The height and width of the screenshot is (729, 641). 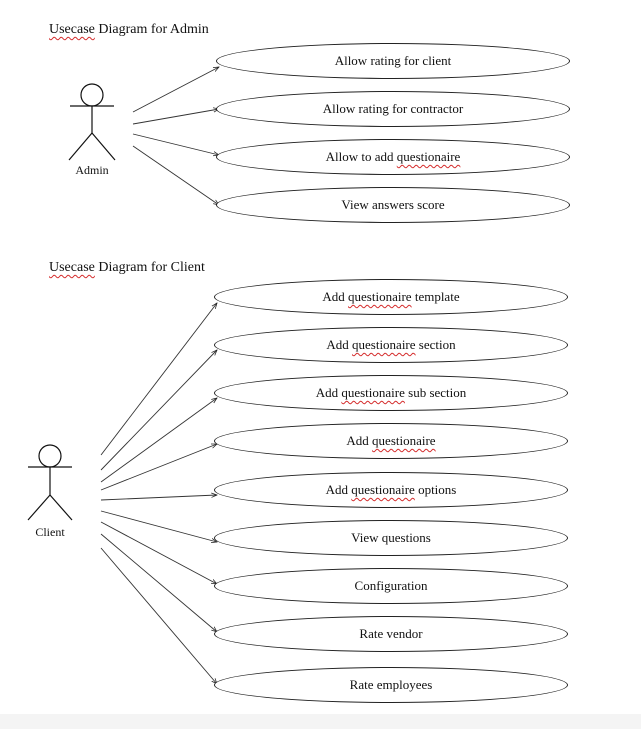 I want to click on usecase-allow-add-questionaire: Allow to add questionaire, so click(x=393, y=157).